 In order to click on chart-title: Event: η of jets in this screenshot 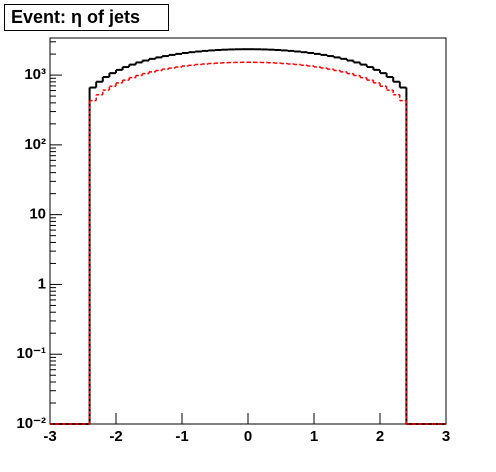, I will do `click(75, 17)`.